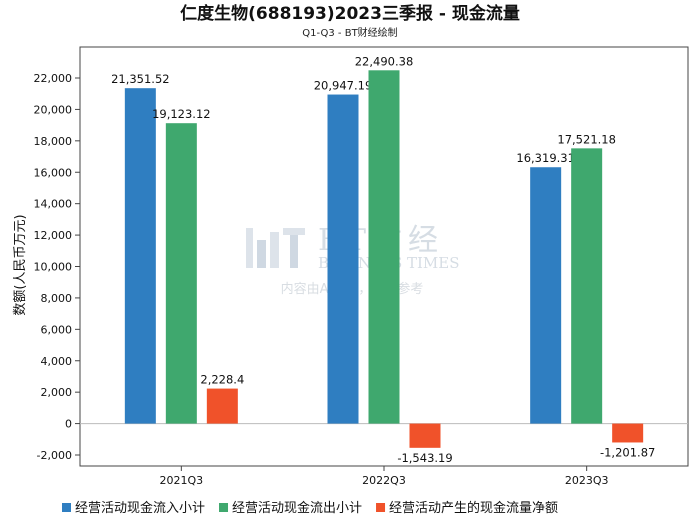 The height and width of the screenshot is (524, 700). Describe the element at coordinates (586, 139) in the screenshot. I see `data-label: 17,521.18` at that location.